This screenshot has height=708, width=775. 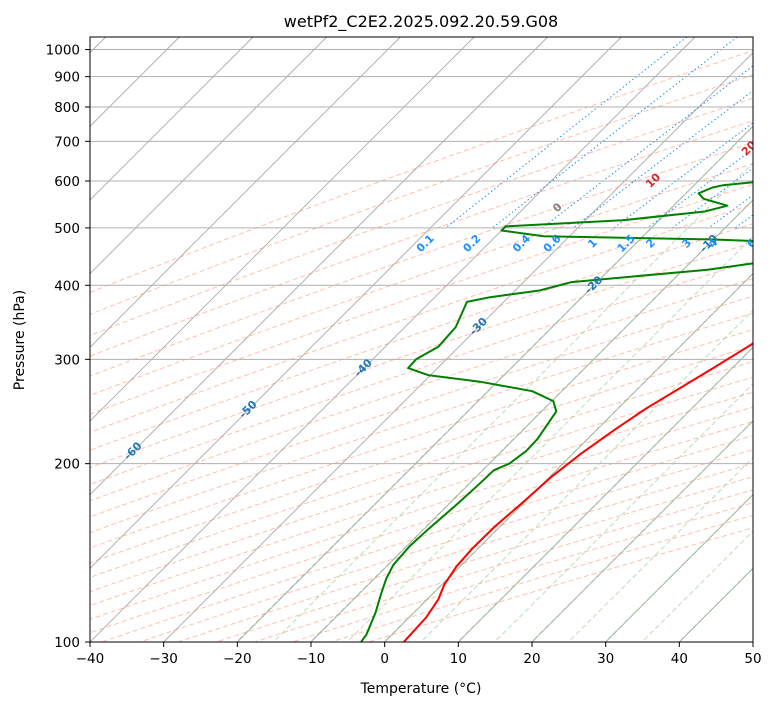 What do you see at coordinates (679, 659) in the screenshot?
I see `x-tick-label: 40` at bounding box center [679, 659].